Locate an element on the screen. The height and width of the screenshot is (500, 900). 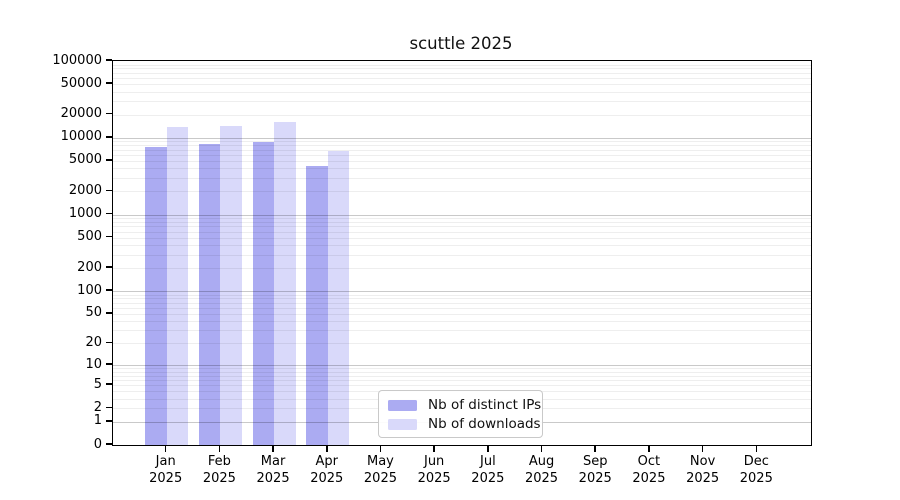
x-tick-label: Sep 2025 is located at coordinates (595, 470).